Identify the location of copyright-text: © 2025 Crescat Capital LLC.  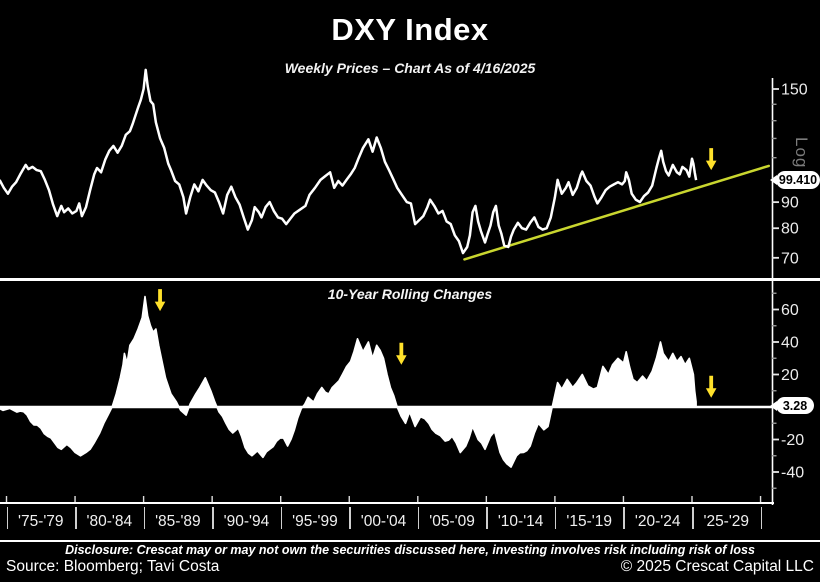
(717, 566).